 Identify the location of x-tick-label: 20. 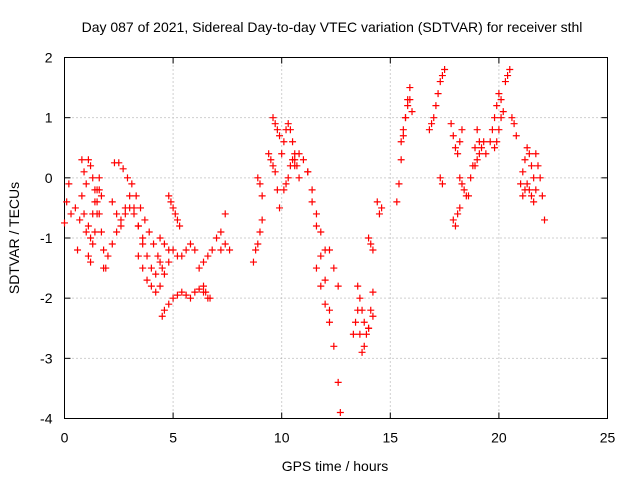
(499, 438).